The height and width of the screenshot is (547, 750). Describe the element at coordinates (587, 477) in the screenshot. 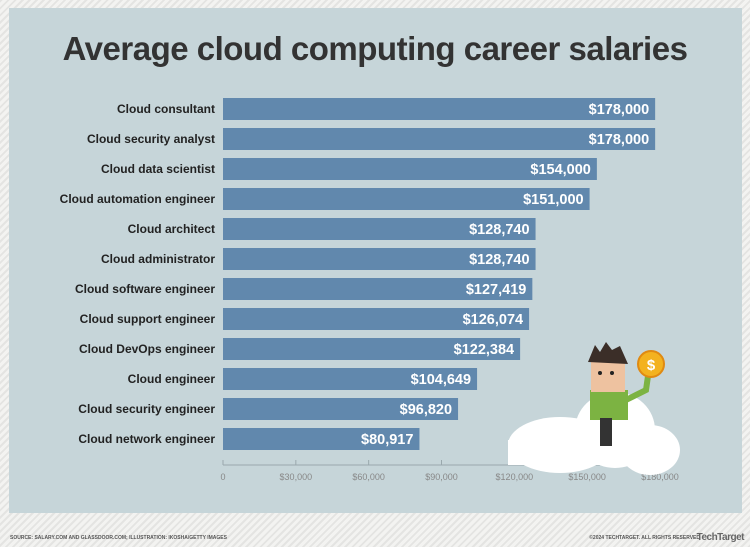

I see `x-tick-label: $150,000` at that location.